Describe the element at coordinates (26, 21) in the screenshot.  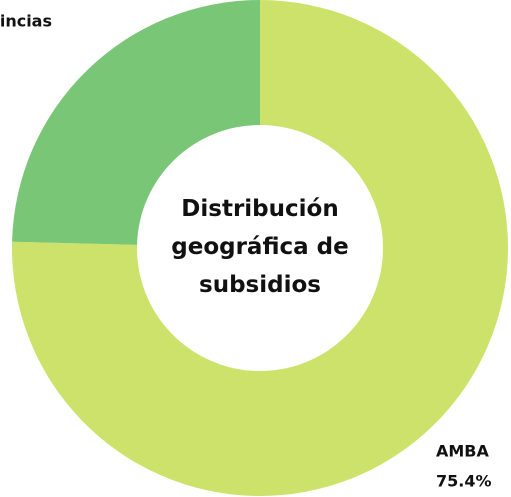
I see `slice-label: Provincias` at that location.